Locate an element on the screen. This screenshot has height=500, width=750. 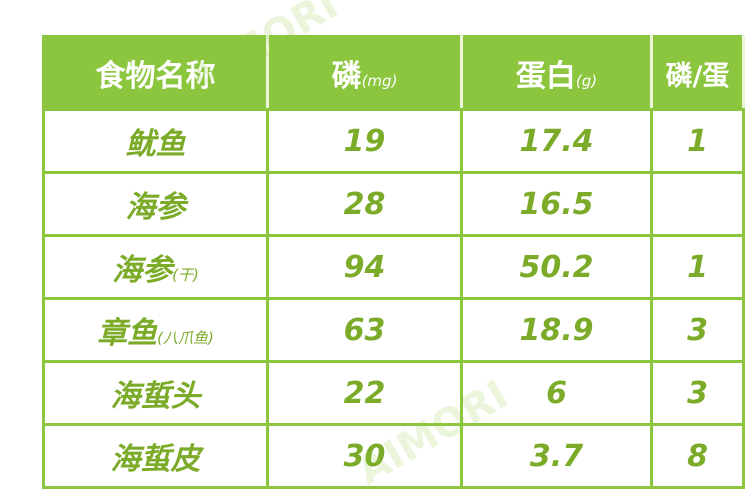
protein-cell: 50.2 is located at coordinates (556, 267).